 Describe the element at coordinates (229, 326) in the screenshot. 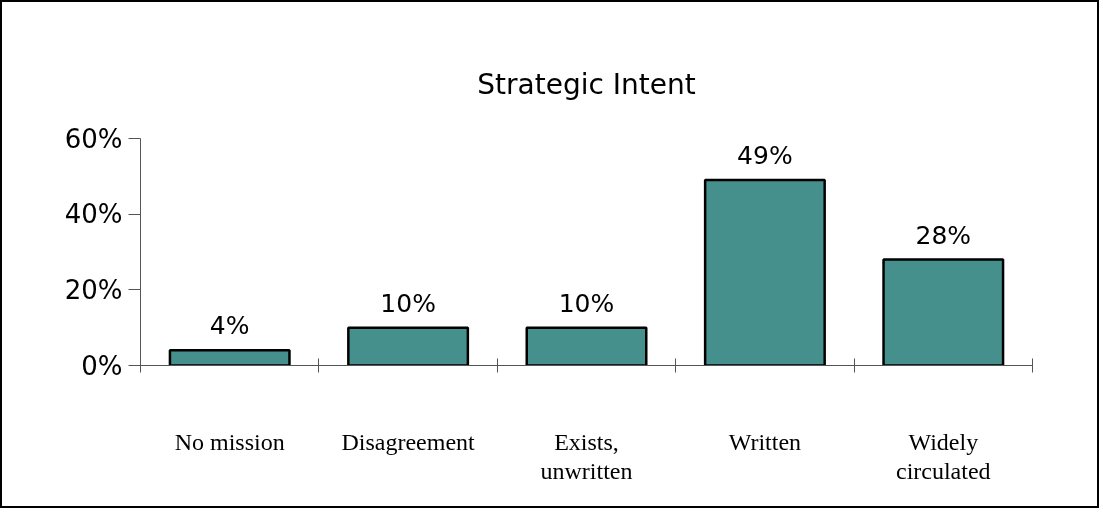

I see `data-label: 4%` at that location.